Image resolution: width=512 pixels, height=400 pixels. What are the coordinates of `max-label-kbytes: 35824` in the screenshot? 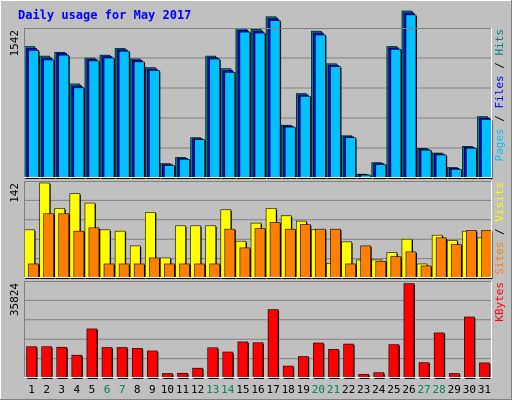 It's located at (14, 299).